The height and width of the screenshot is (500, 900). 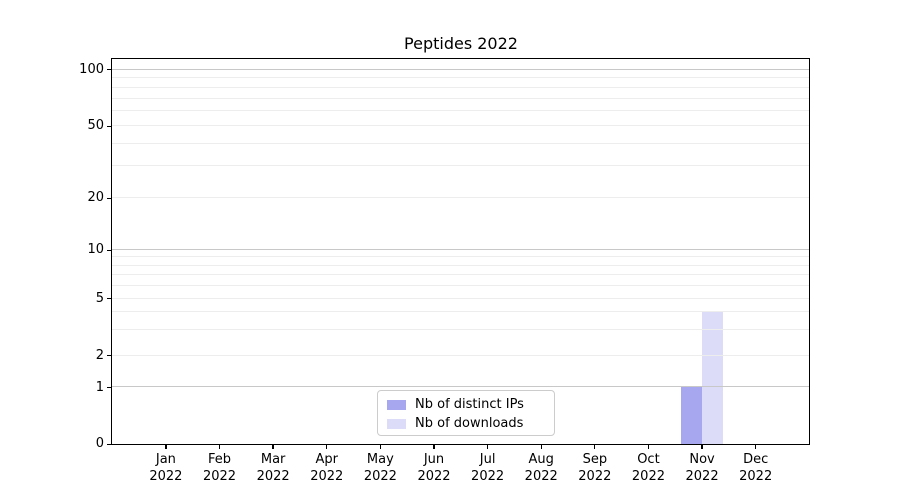 What do you see at coordinates (595, 468) in the screenshot?
I see `x-tick-label-sep: Sep 2022` at bounding box center [595, 468].